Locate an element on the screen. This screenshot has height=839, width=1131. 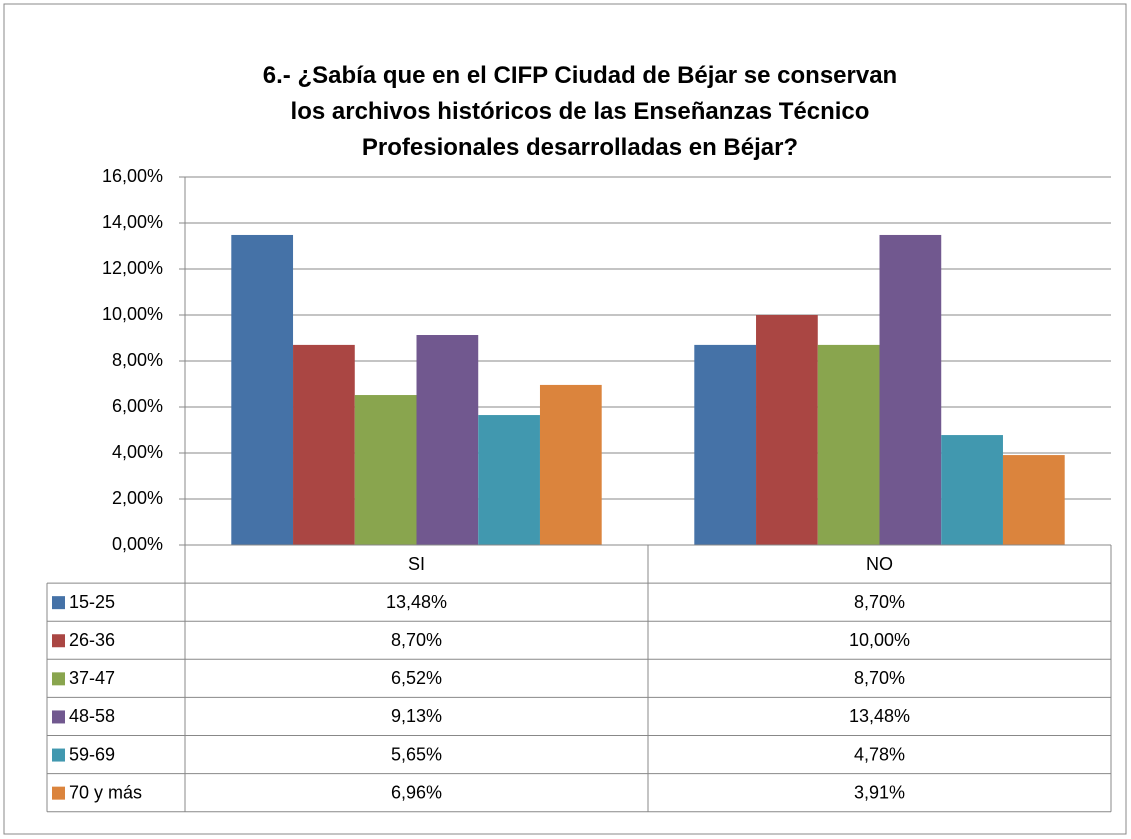
table-value: 3,91% is located at coordinates (879, 792).